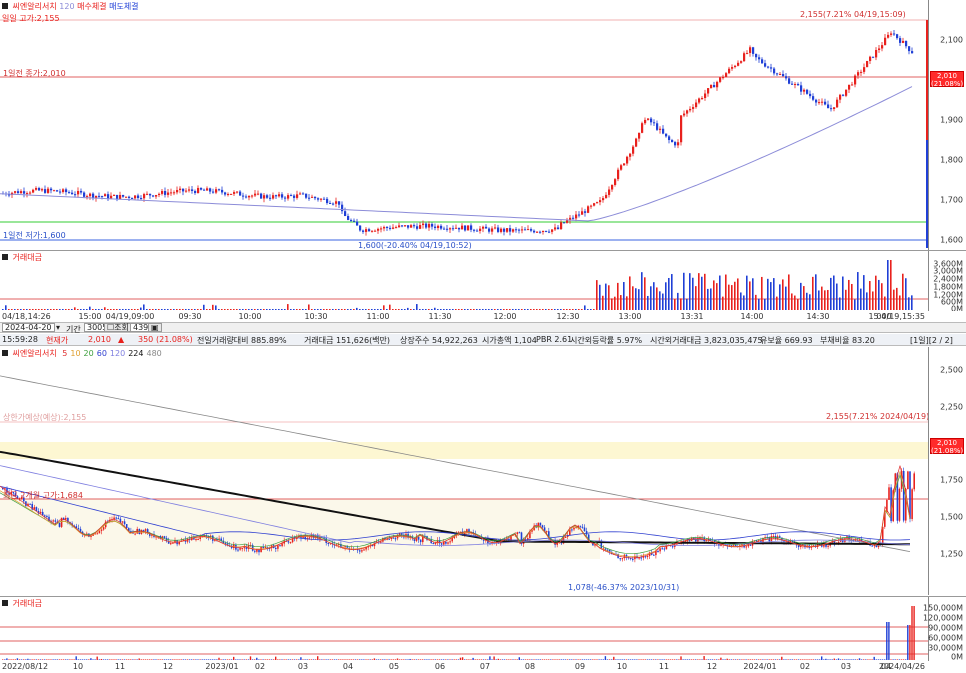 The height and width of the screenshot is (673, 966). What do you see at coordinates (155, 327) in the screenshot?
I see `expand-button: ▣` at bounding box center [155, 327].